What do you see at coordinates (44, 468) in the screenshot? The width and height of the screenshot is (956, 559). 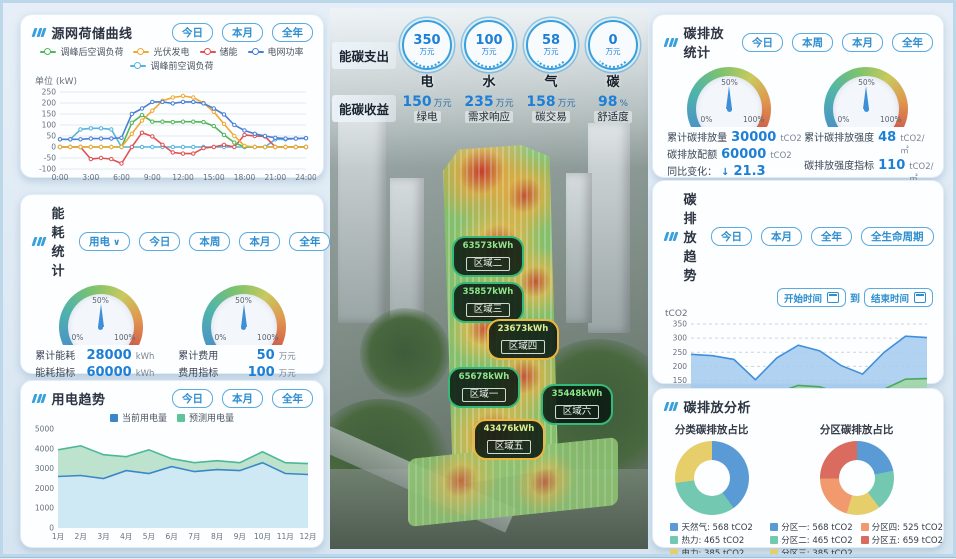 I see `svg-text: 3000` at bounding box center [44, 468].